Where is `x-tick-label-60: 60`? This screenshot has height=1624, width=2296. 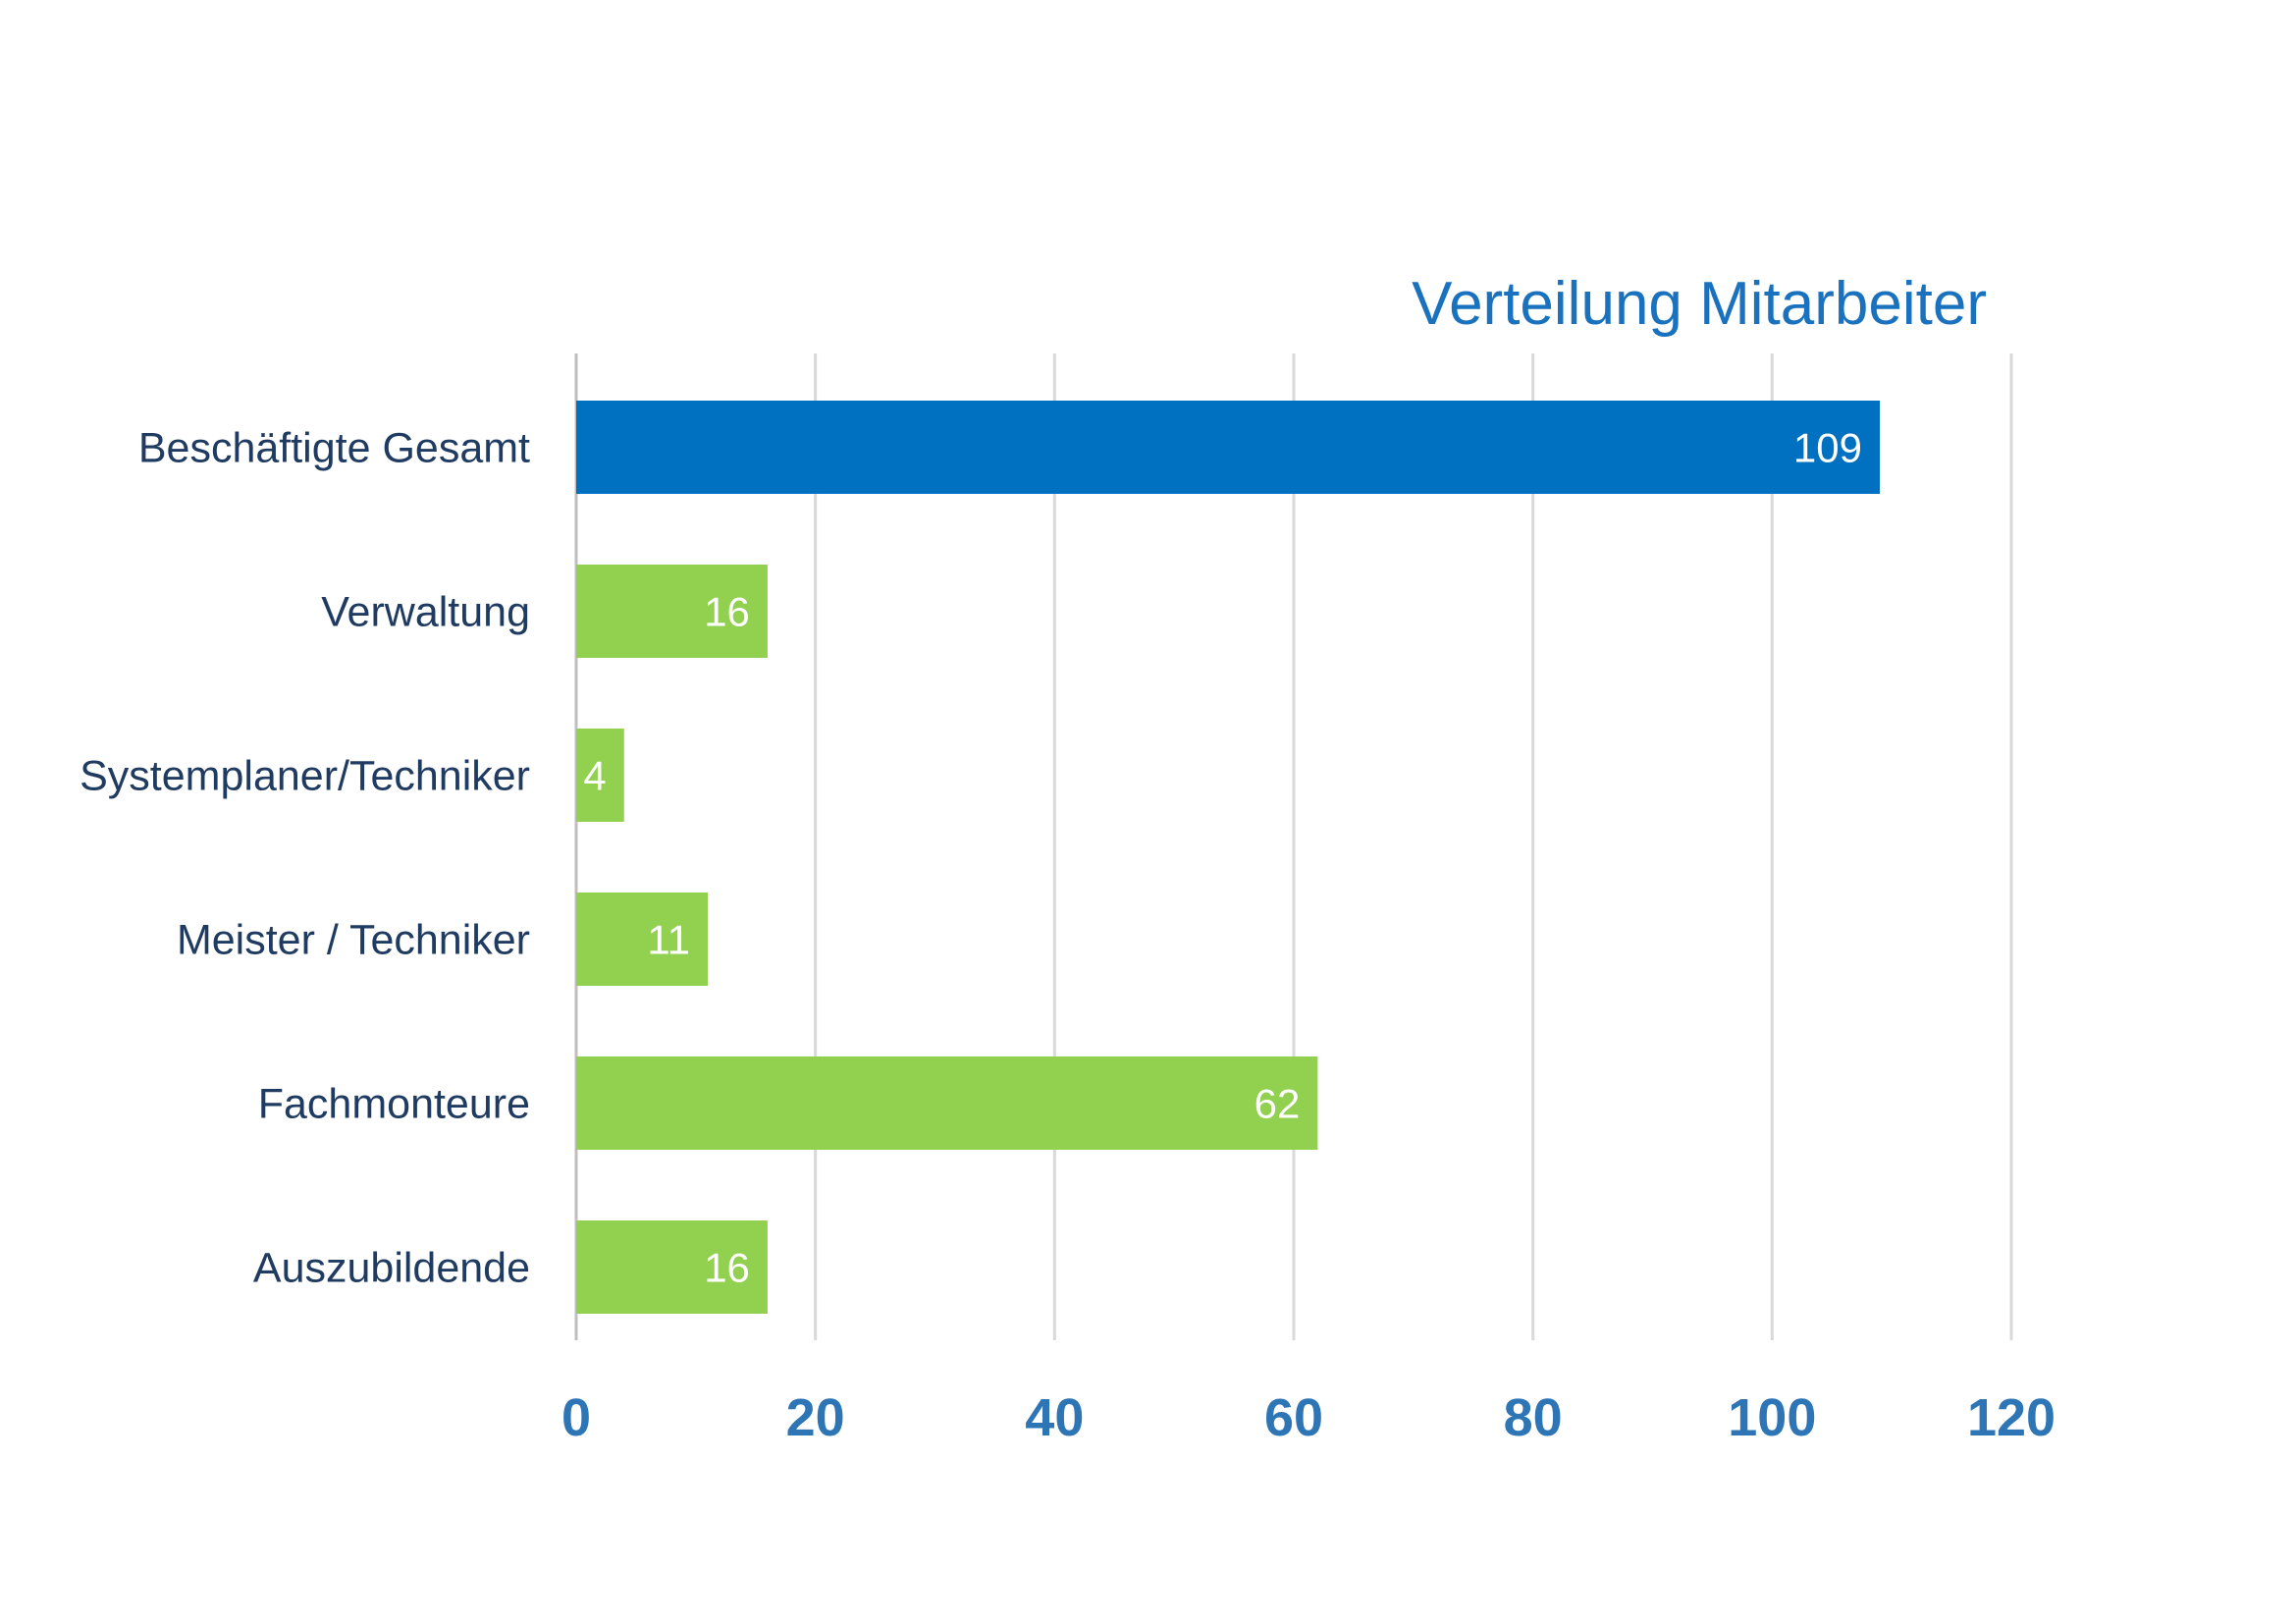 x-tick-label-60: 60 is located at coordinates (1294, 1417).